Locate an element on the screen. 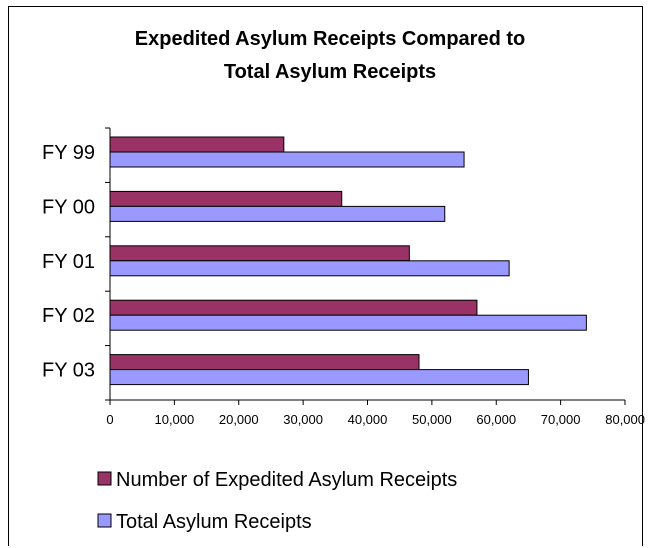 This screenshot has height=548, width=651. x-tick-label: 60,000 is located at coordinates (496, 419).